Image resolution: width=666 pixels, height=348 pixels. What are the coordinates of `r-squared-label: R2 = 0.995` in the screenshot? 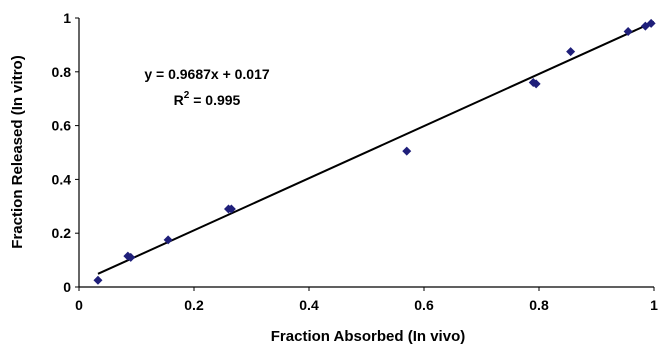 It's located at (207, 99).